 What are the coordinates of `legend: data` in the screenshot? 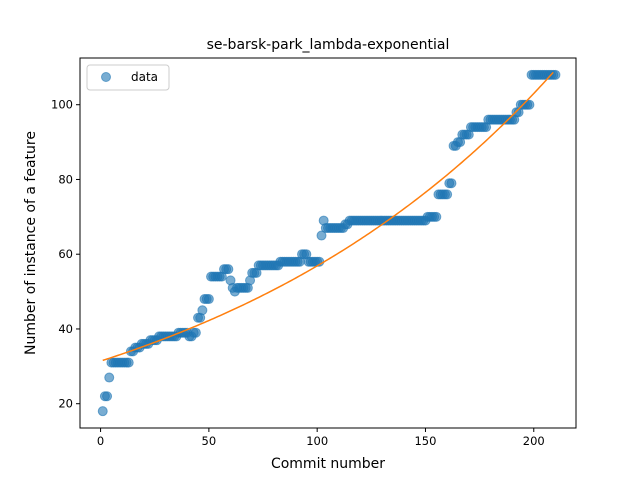 It's located at (128, 77).